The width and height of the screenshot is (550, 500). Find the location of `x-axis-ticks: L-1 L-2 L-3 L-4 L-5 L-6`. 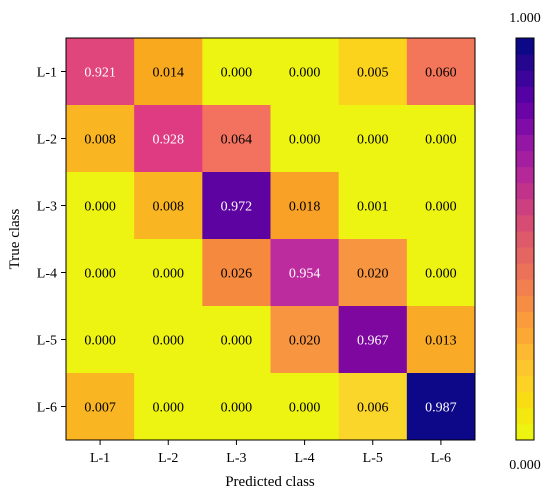

x-axis-ticks: L-1 L-2 L-3 L-4 L-5 L-6 is located at coordinates (270, 453).